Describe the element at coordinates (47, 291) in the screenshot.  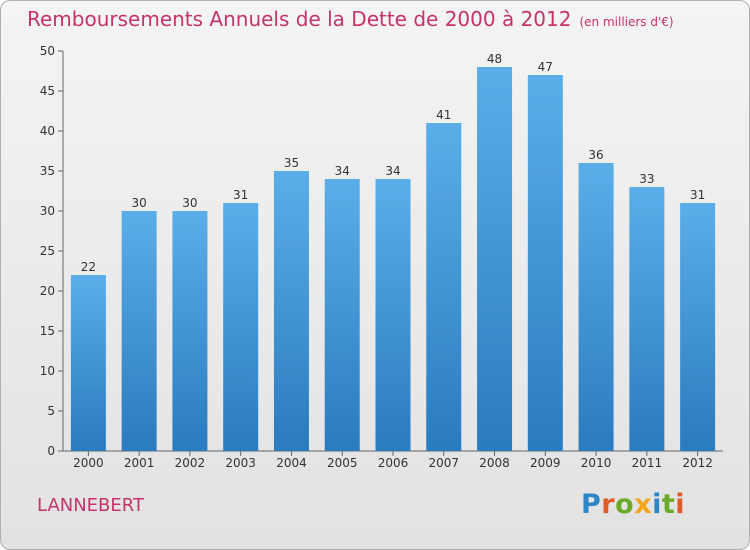
I see `y-tick-label: 20` at that location.